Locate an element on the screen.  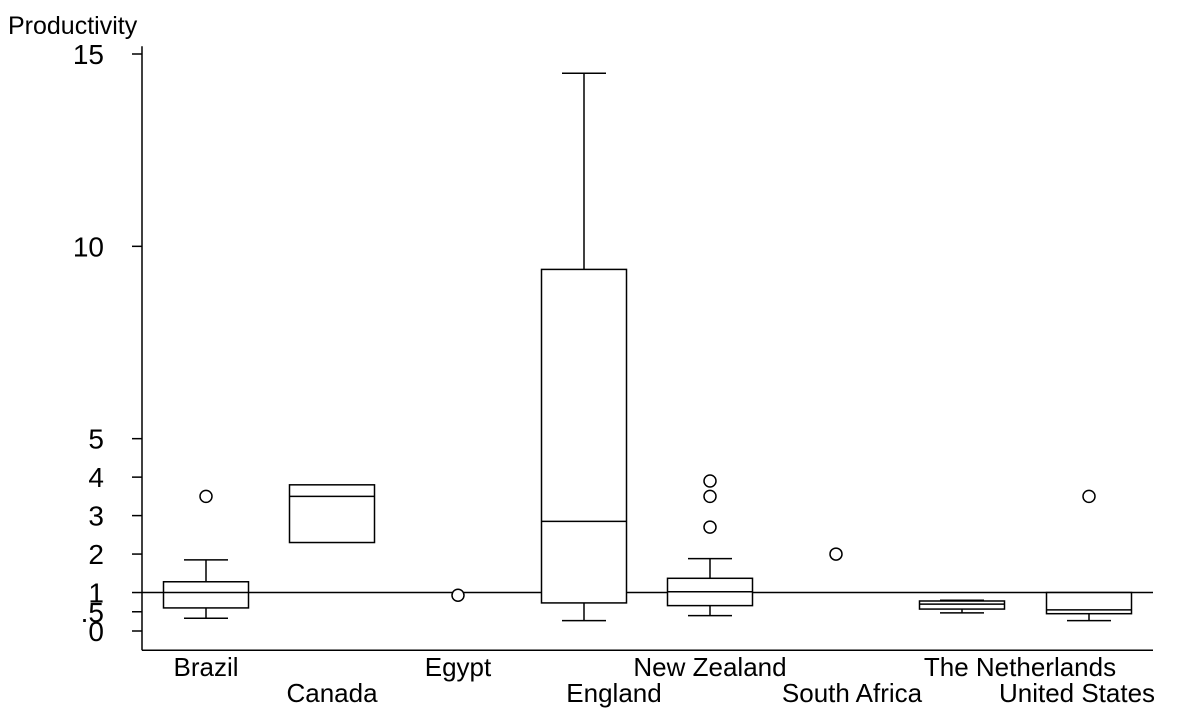
y-tick-label: 2 is located at coordinates (96, 554).